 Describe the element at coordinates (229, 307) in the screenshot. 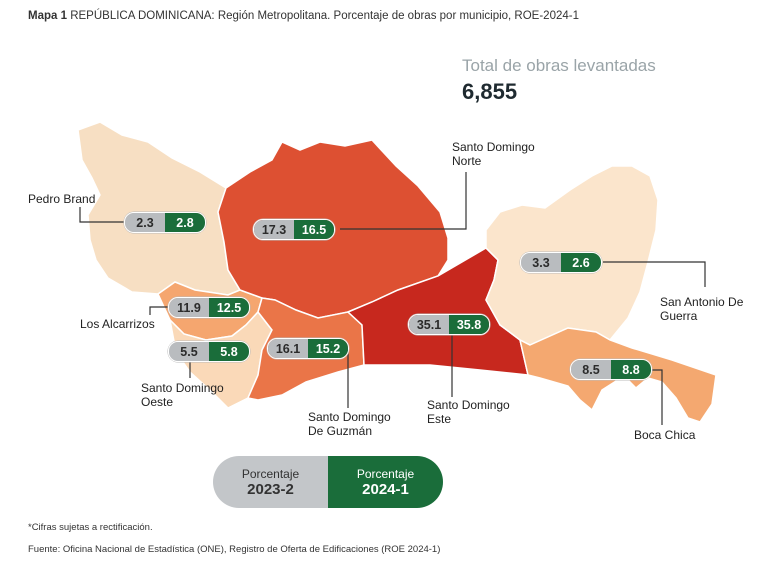

I see `value-2024-los-alcarrizos: 12.5` at that location.